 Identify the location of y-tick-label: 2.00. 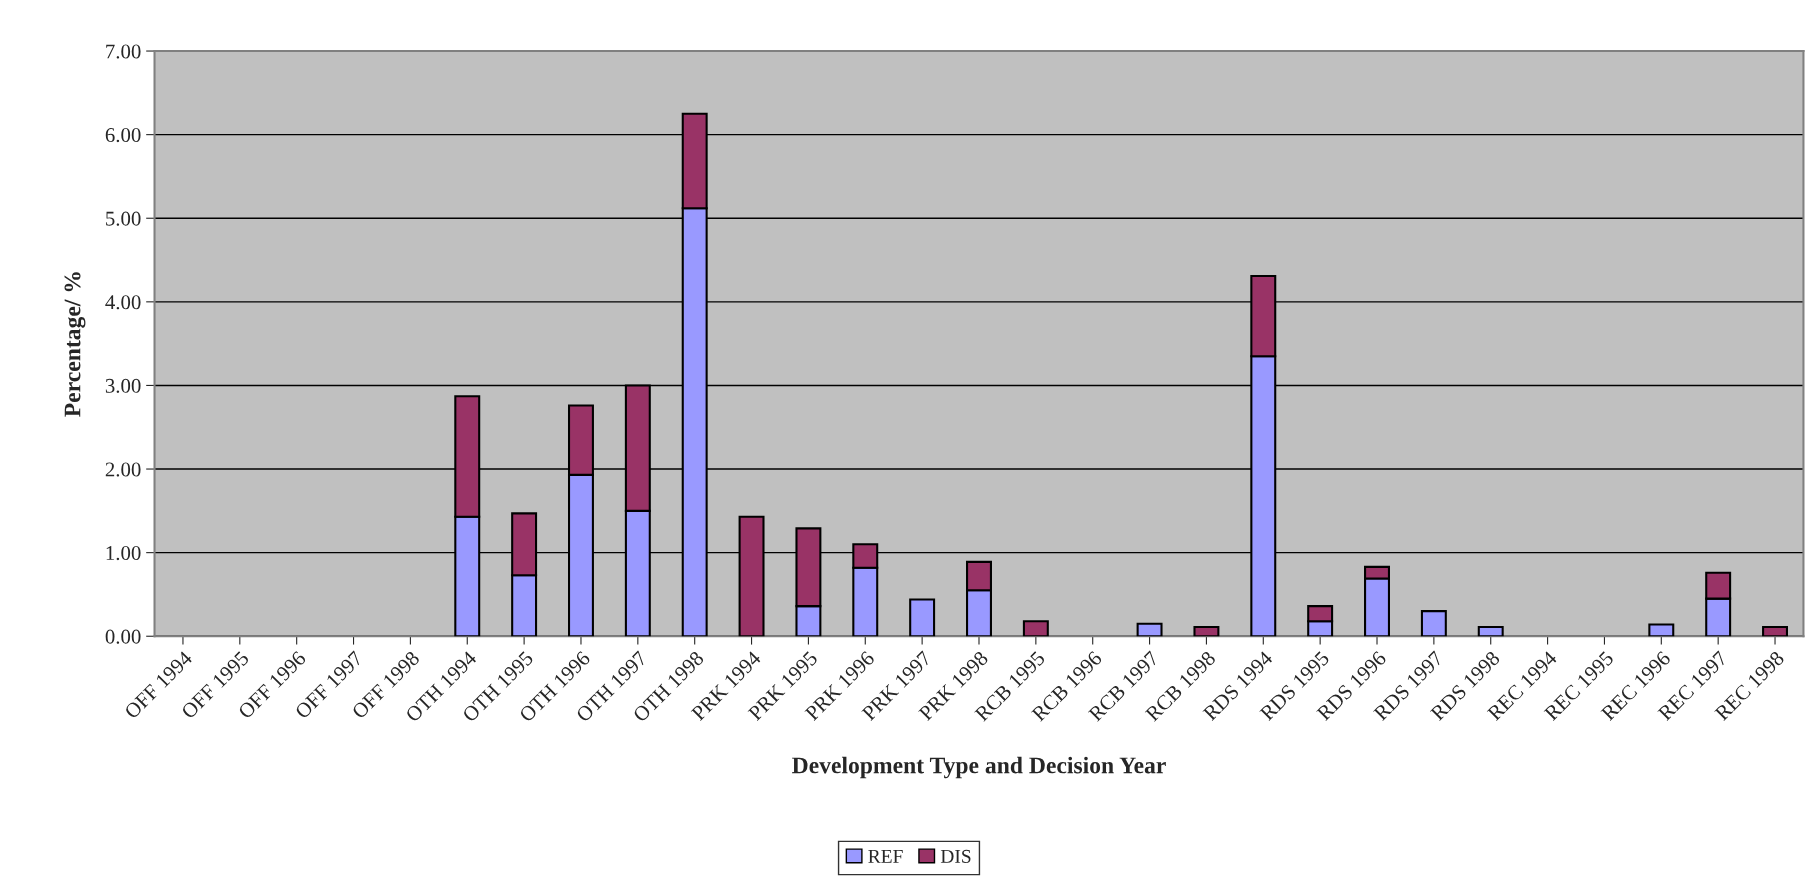
(123, 469).